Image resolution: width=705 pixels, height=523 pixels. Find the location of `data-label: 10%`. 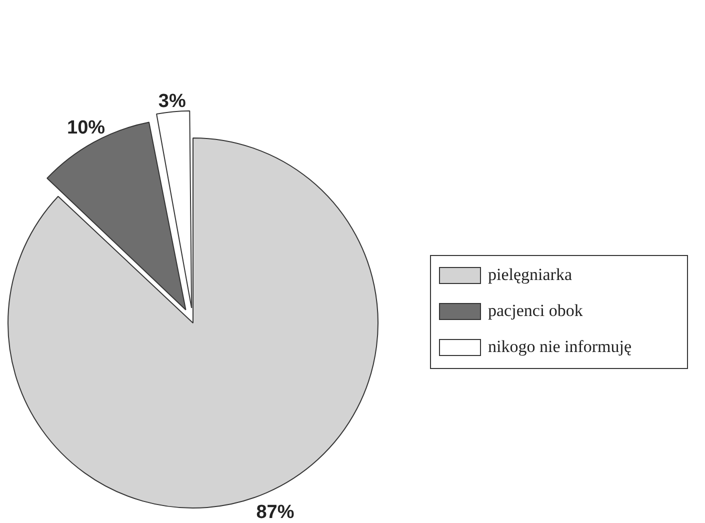

data-label: 10% is located at coordinates (86, 128).